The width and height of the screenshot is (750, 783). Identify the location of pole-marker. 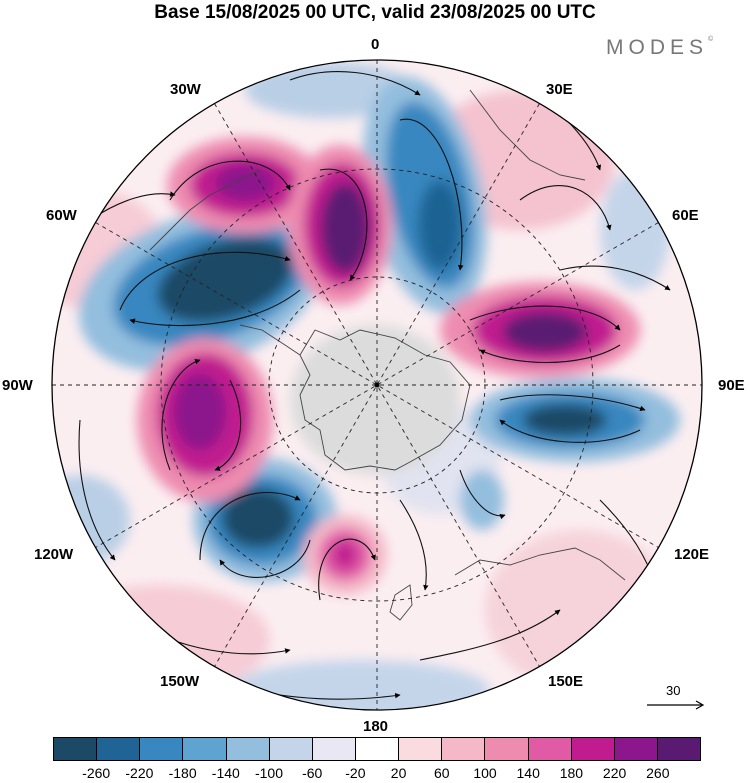
(377, 385).